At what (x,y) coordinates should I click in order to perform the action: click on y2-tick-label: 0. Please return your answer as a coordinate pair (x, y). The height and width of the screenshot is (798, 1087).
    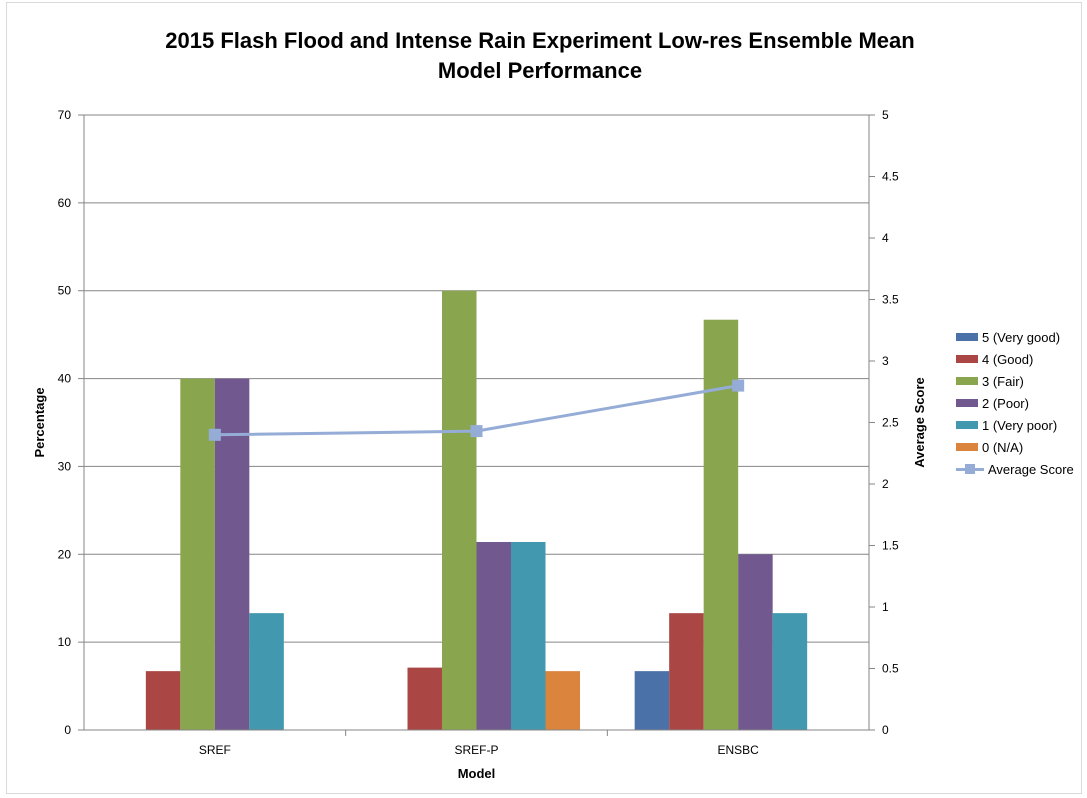
    Looking at the image, I should click on (885, 730).